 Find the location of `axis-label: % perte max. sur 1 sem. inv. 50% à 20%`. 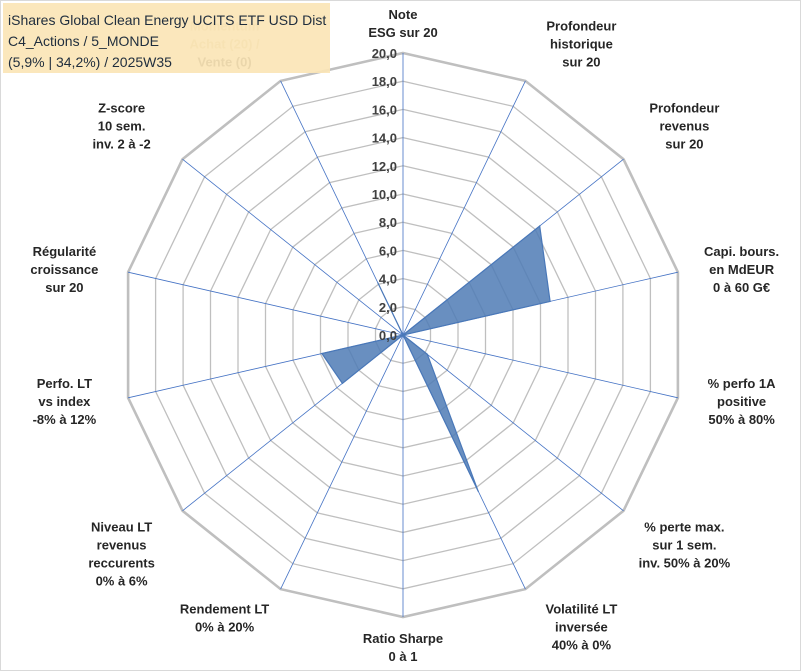

axis-label: % perte max. sur 1 sem. inv. 50% à 20% is located at coordinates (685, 545).